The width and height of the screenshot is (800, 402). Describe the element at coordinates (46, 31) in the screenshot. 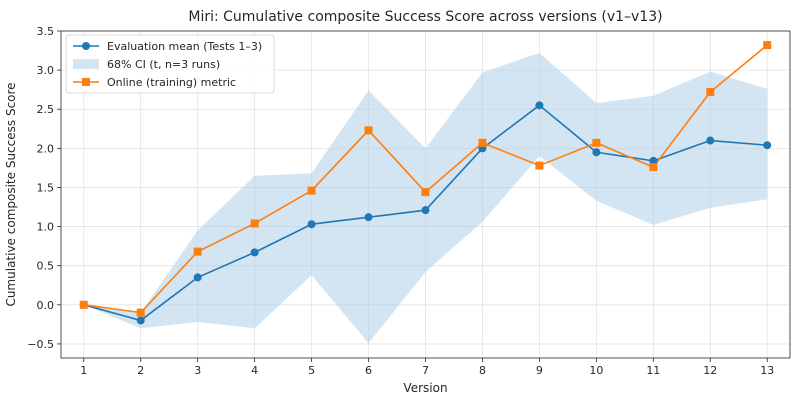

I see `y-tick-label: 3.5` at that location.